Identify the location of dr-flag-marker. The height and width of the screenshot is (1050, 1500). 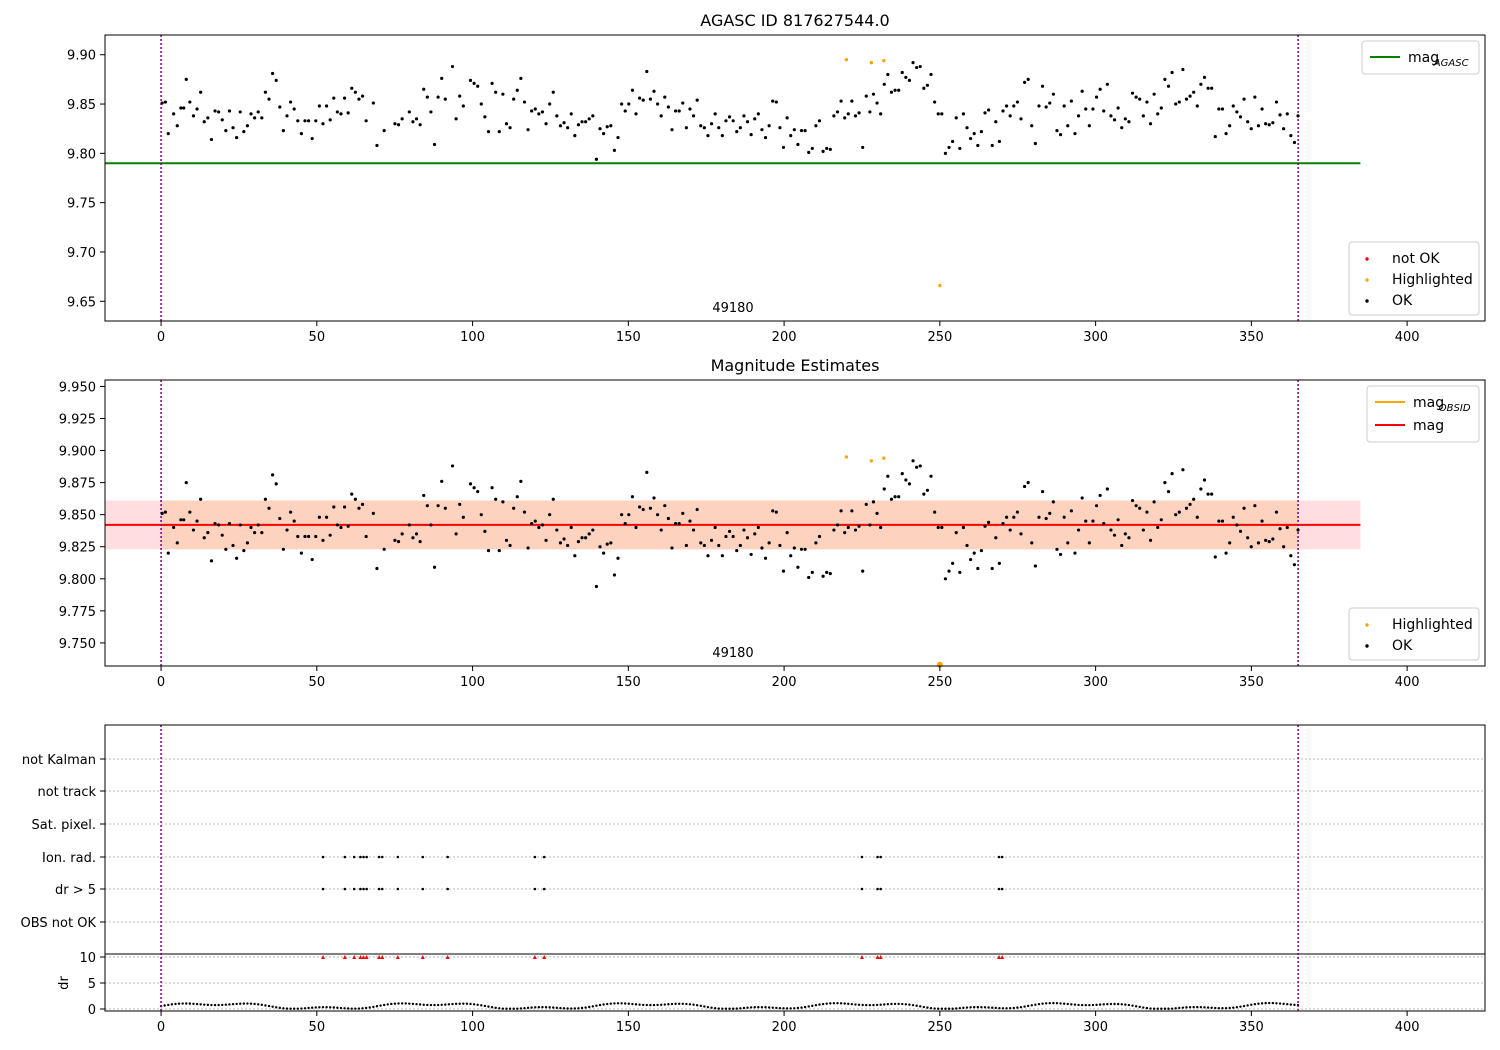
(344, 957).